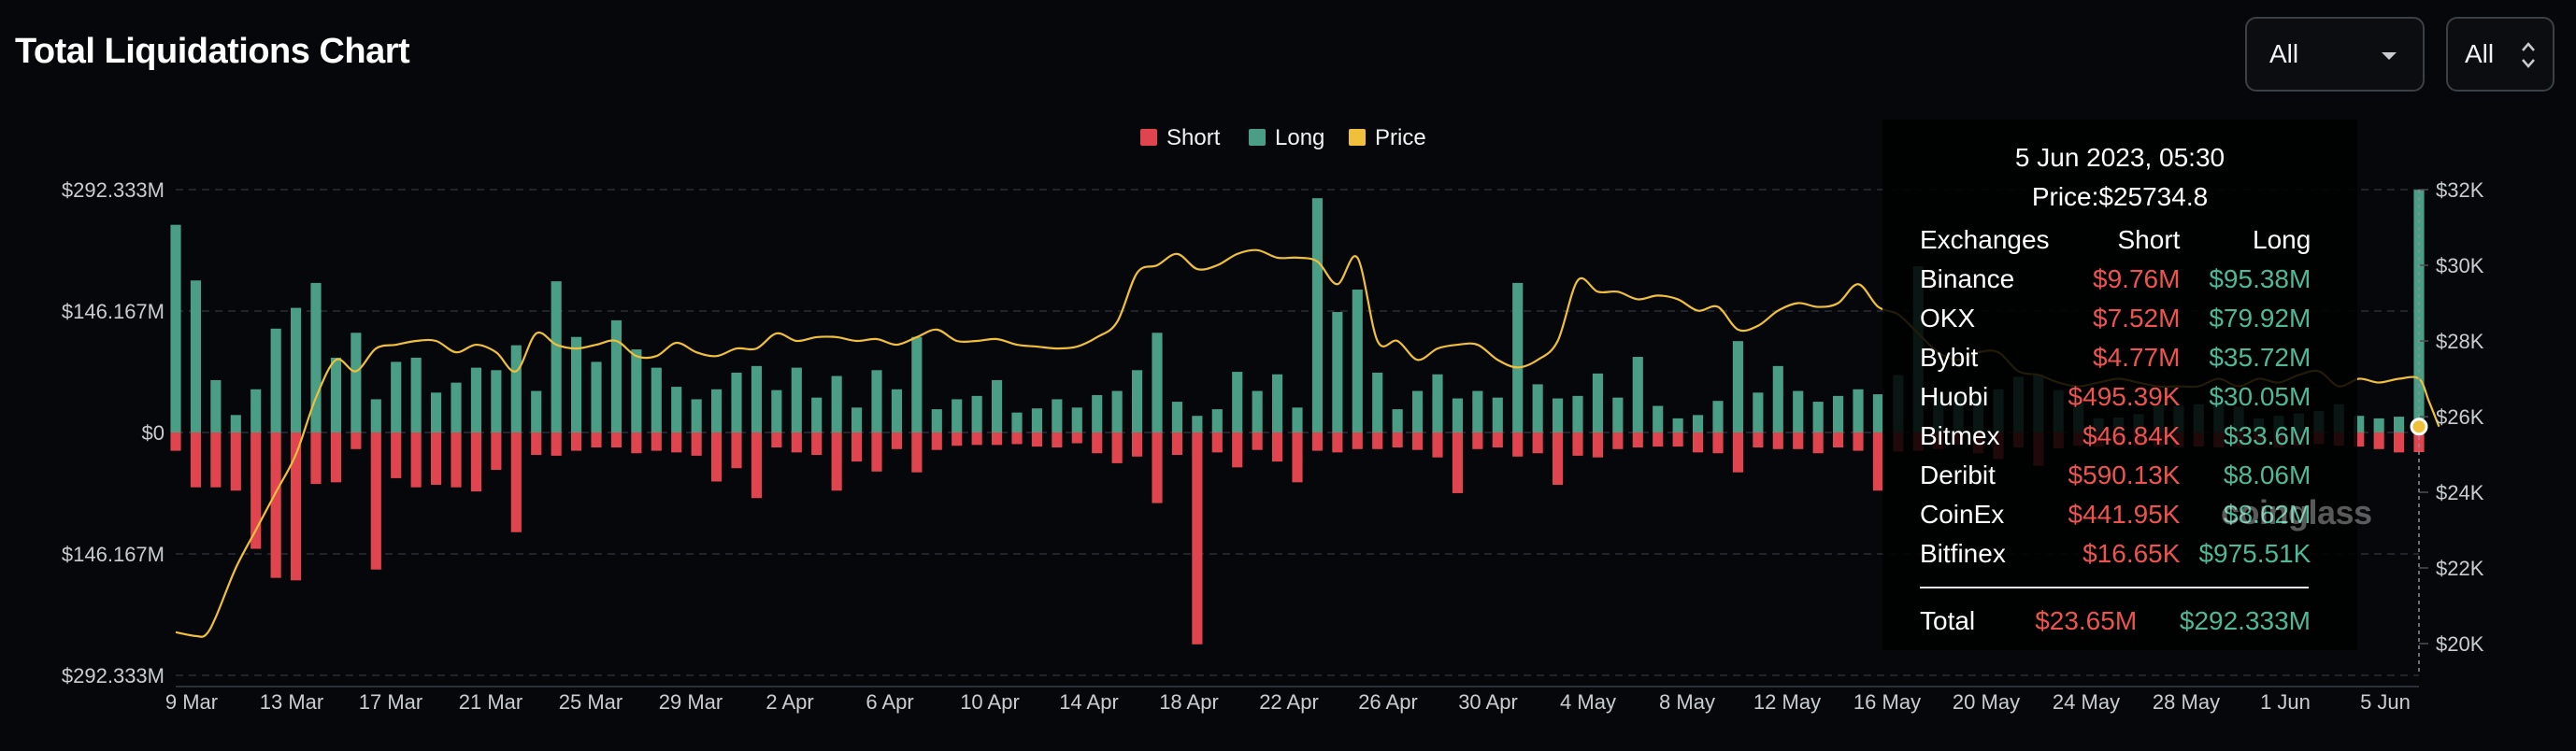 This screenshot has height=751, width=2576. What do you see at coordinates (2528, 55) in the screenshot?
I see `up-down-chevron-icon` at bounding box center [2528, 55].